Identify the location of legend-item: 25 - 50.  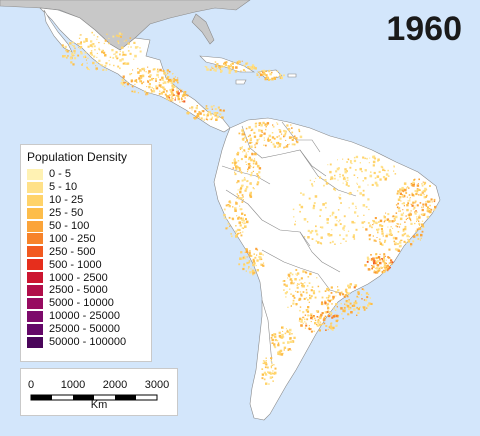
(86, 213).